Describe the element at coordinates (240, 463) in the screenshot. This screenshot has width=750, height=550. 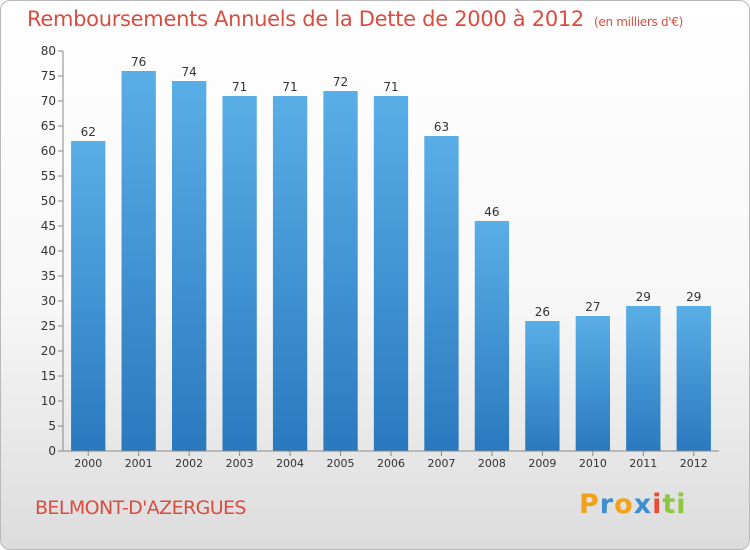
I see `x-tick-label: 2003` at that location.